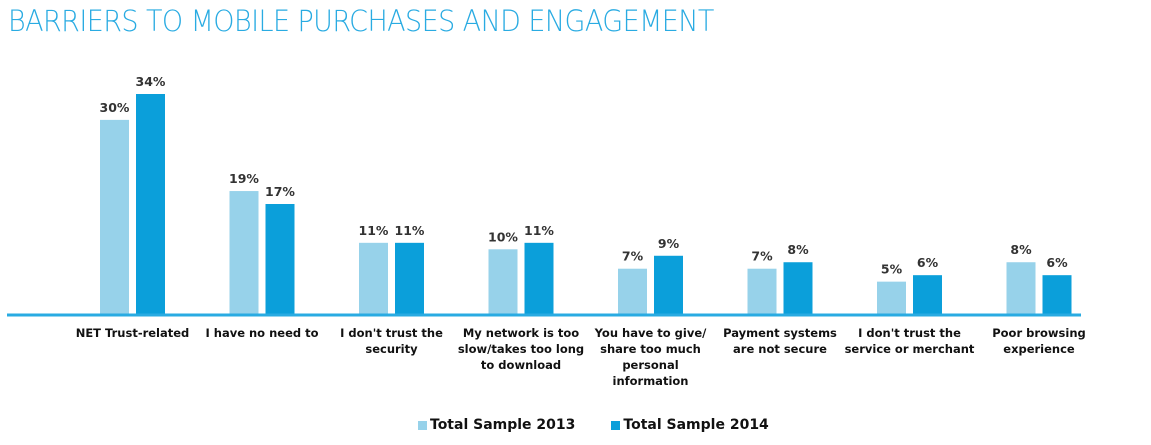 This screenshot has height=445, width=1151. Describe the element at coordinates (503, 236) in the screenshot. I see `data-label-2013-3: 10%` at that location.